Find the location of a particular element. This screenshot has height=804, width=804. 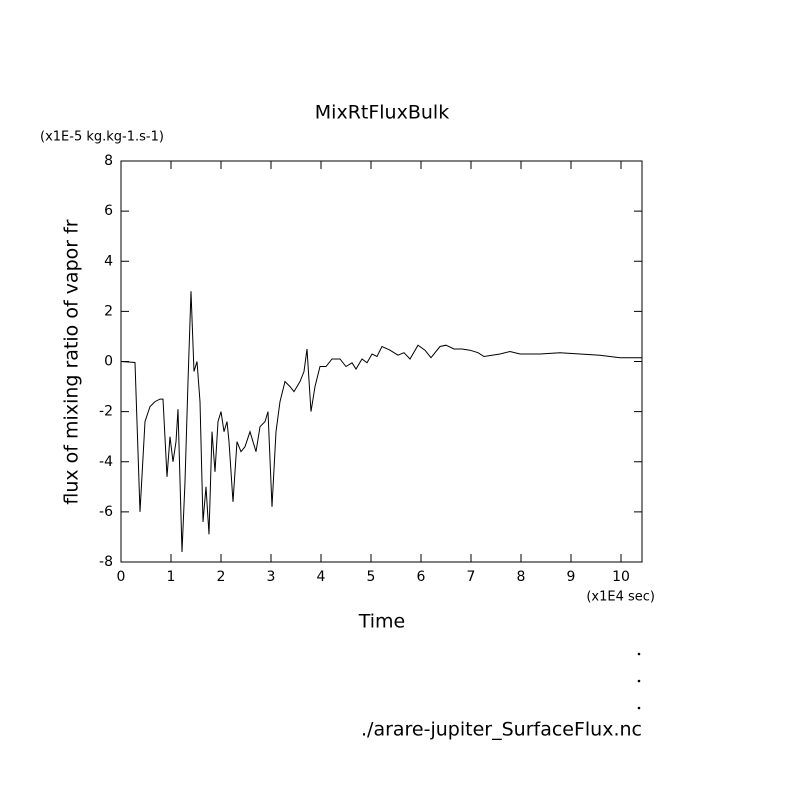

x-tick-label: 6 is located at coordinates (421, 577).